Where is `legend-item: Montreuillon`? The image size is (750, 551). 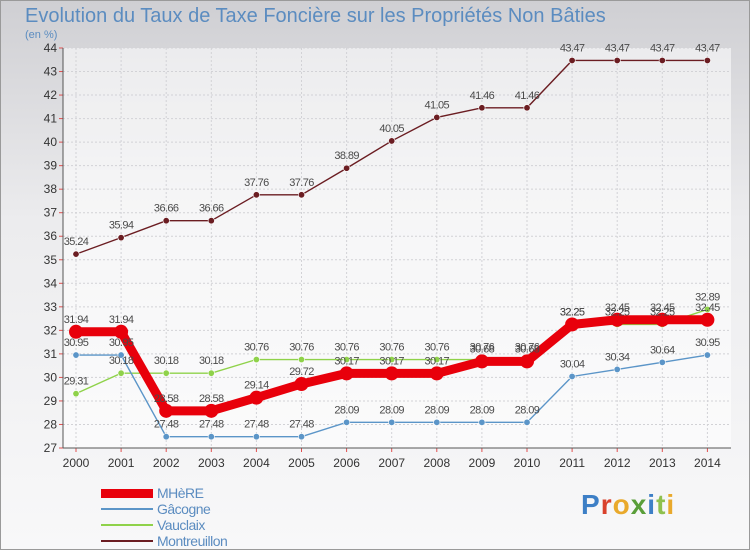
legend-item: Montreuillon is located at coordinates (164, 541).